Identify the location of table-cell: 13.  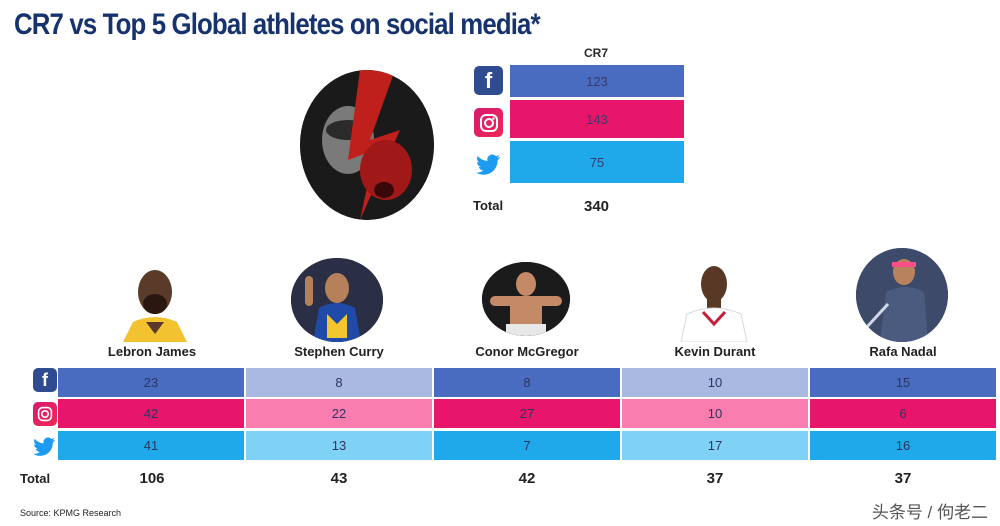
(339, 445).